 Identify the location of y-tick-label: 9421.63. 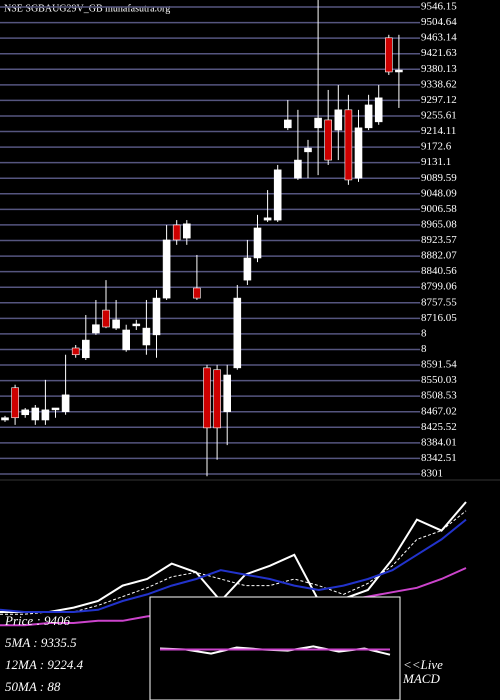
(439, 53).